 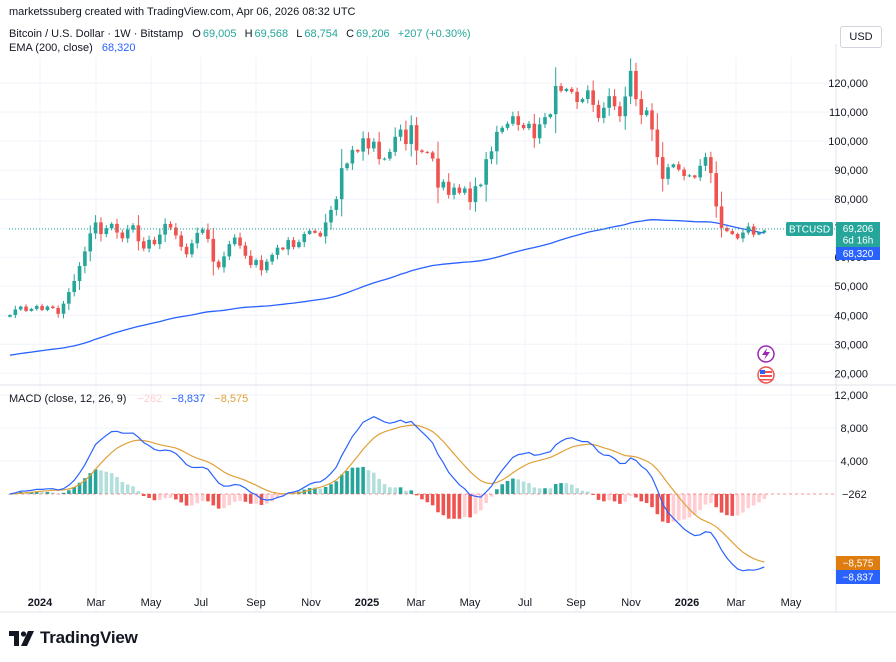 I want to click on last-price-badge: 69,206 6d 16h, so click(x=858, y=234).